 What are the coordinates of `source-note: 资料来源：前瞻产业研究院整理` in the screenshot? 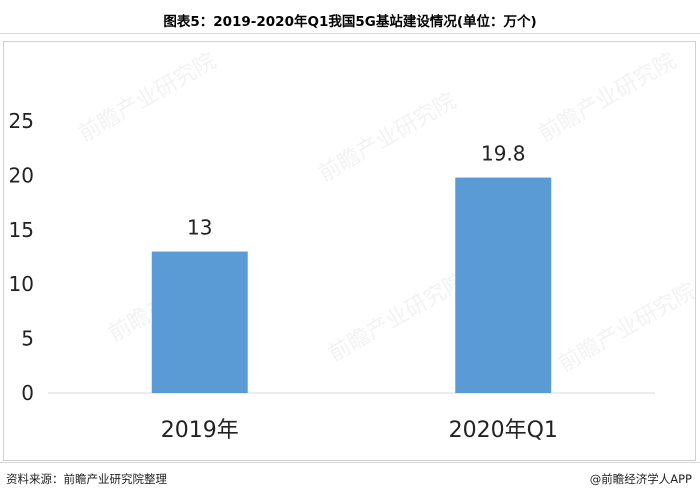 It's located at (86, 479).